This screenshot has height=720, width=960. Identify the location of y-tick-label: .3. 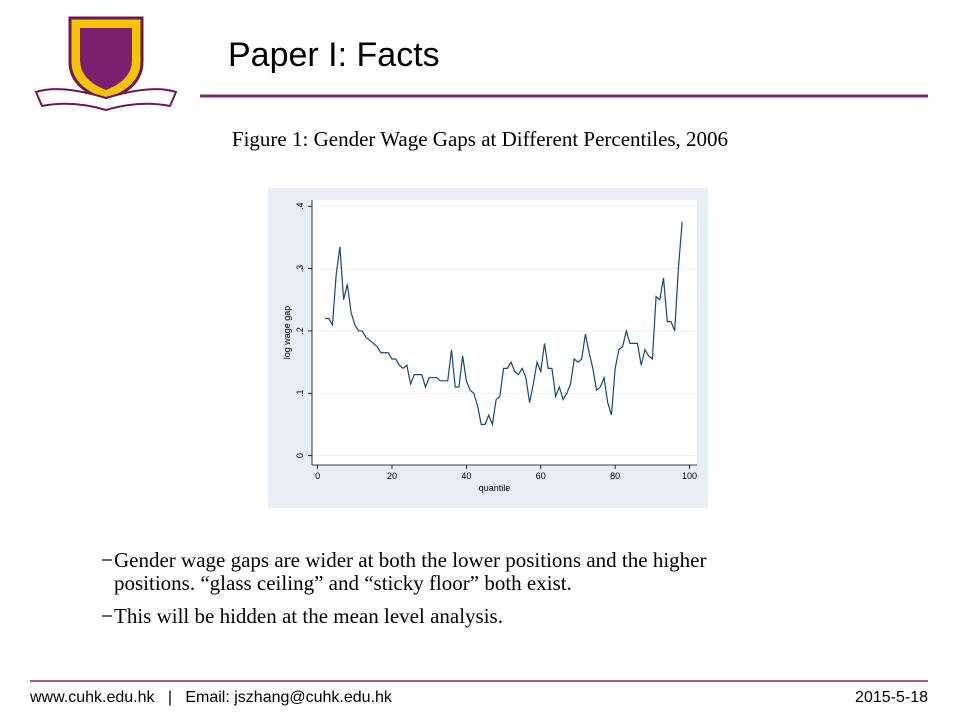
(300, 269).